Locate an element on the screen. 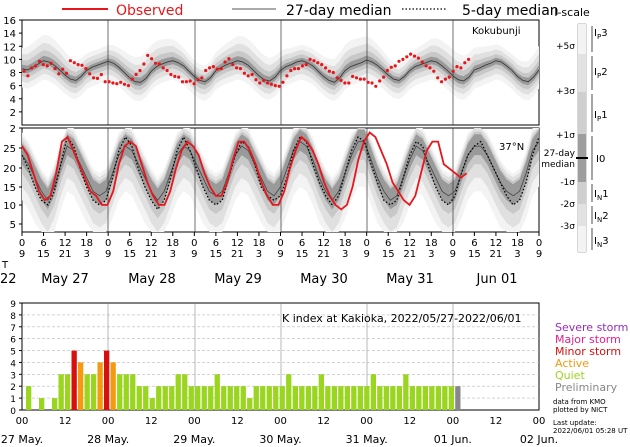 The width and height of the screenshot is (630, 447). hour-label: 6 is located at coordinates (388, 243).